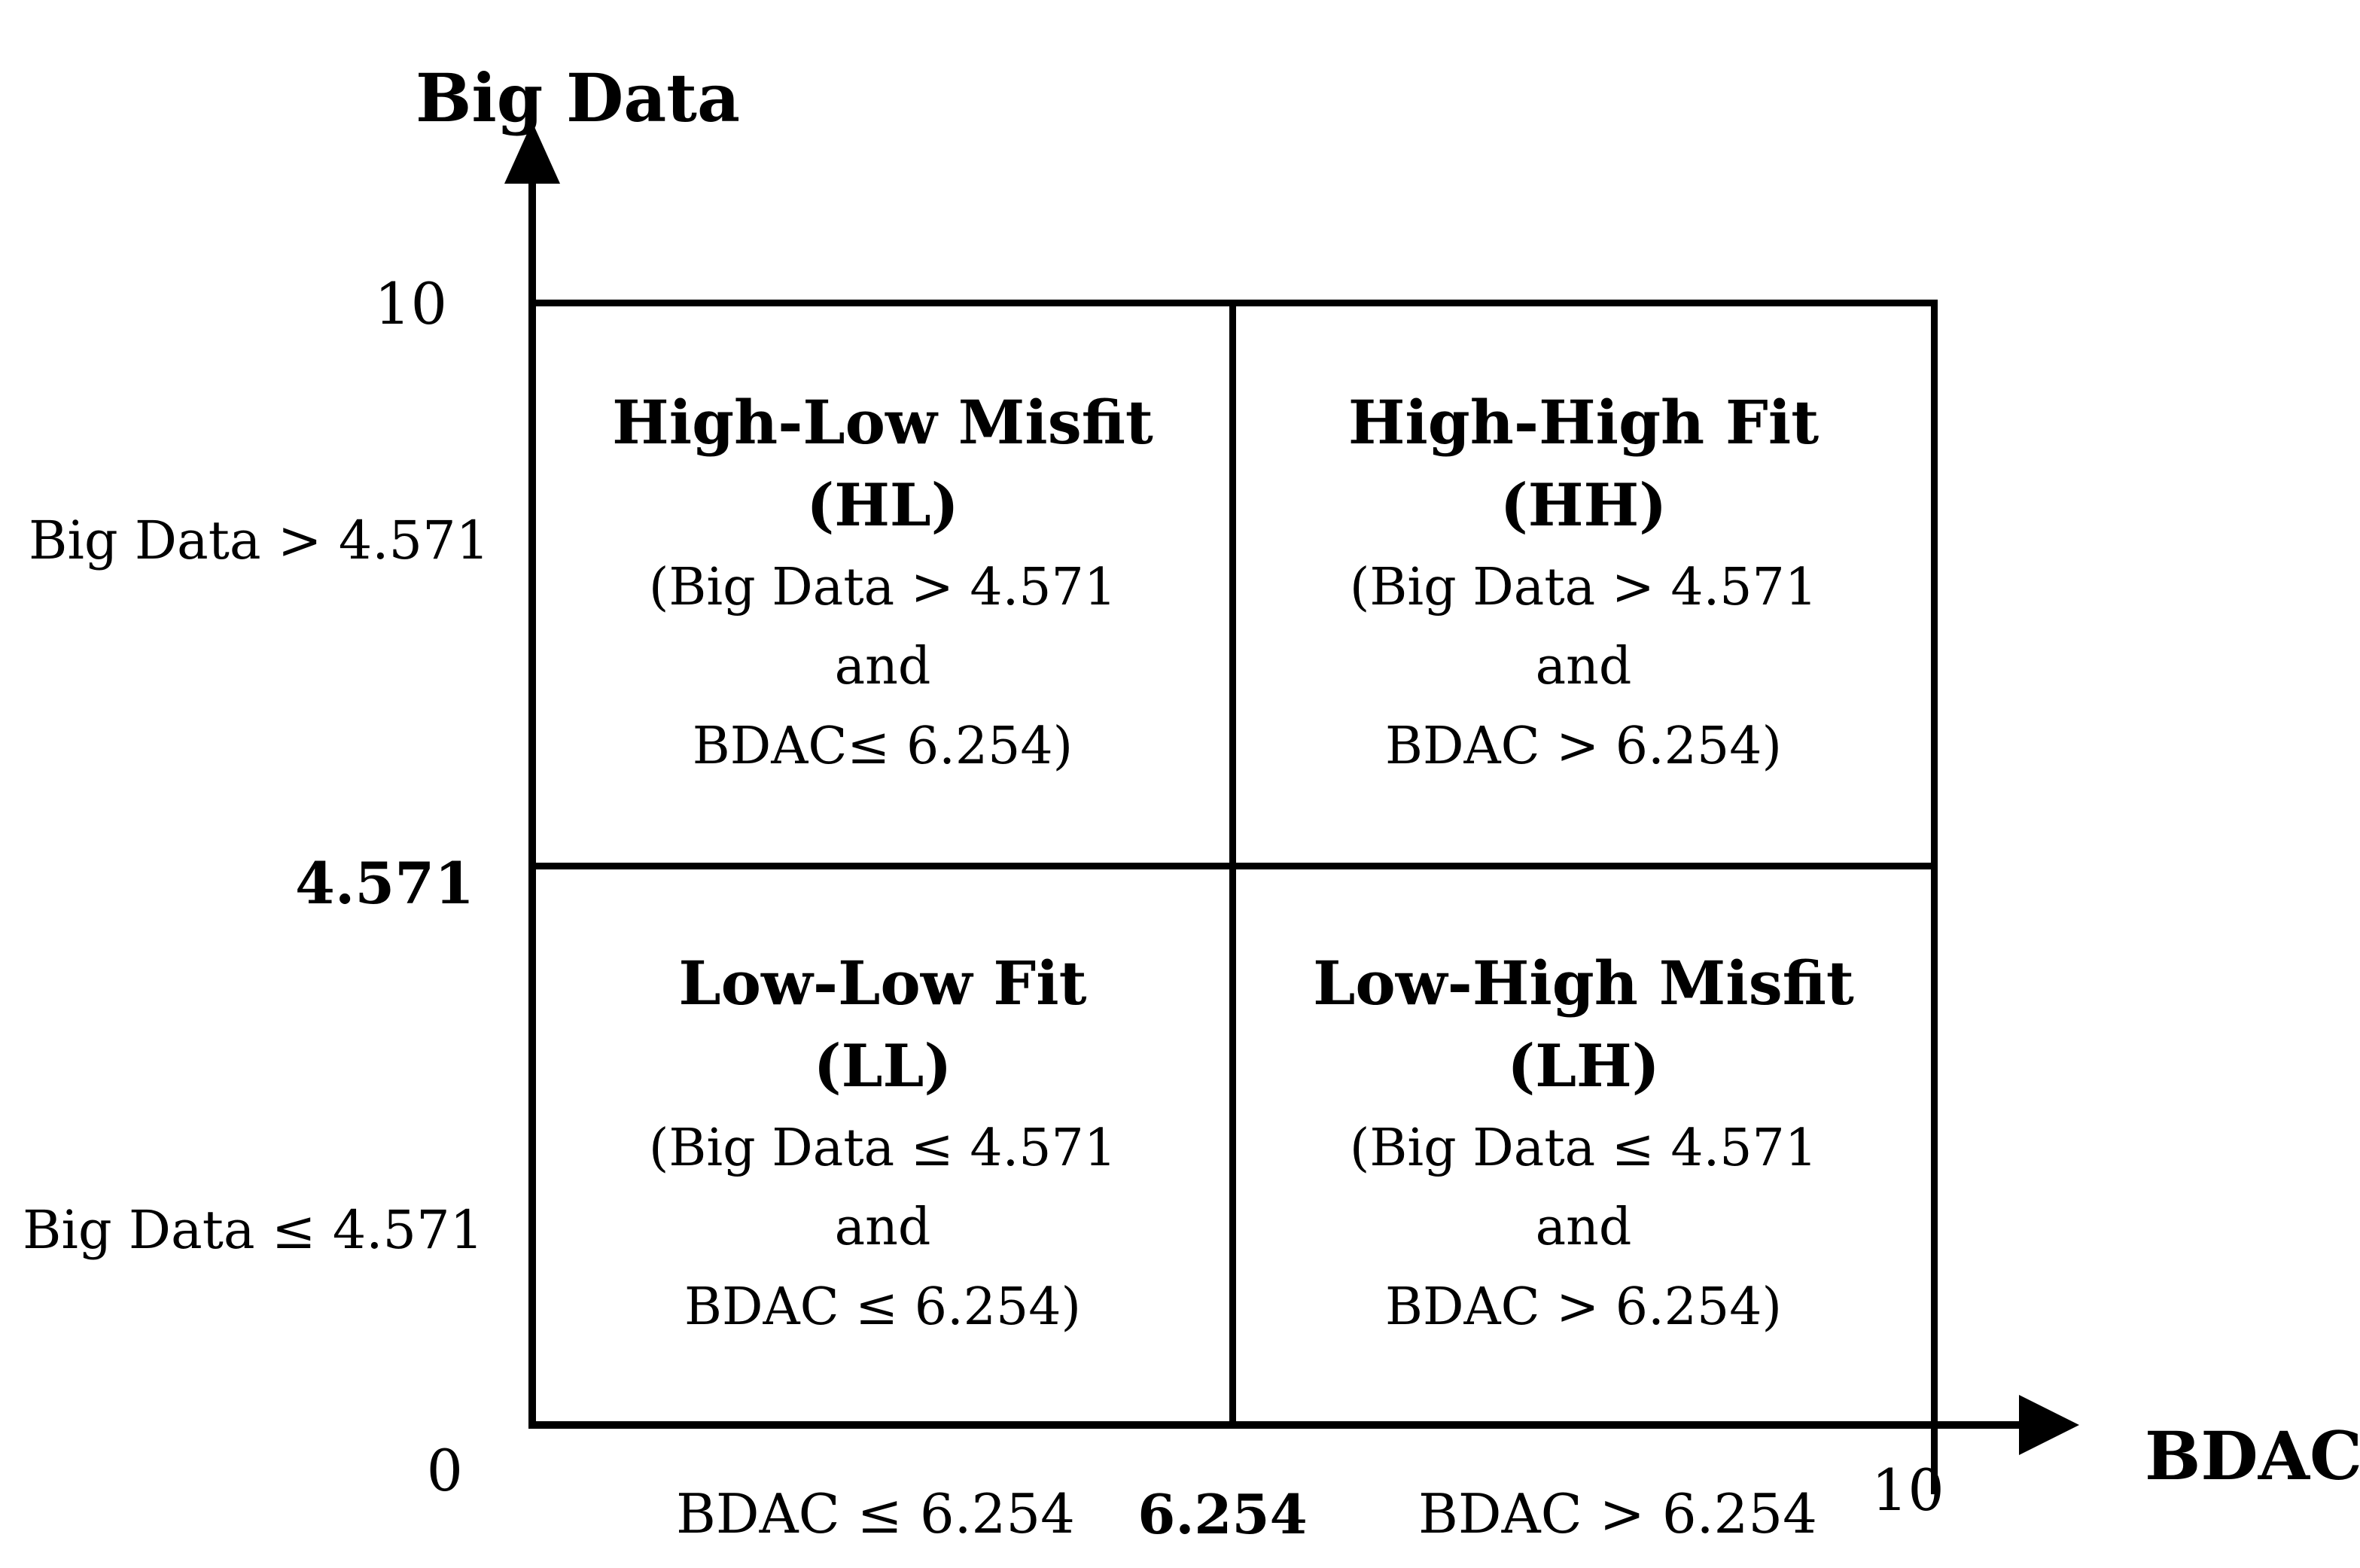  What do you see at coordinates (882, 505) in the screenshot?
I see `quadrant-code: (HL)` at bounding box center [882, 505].